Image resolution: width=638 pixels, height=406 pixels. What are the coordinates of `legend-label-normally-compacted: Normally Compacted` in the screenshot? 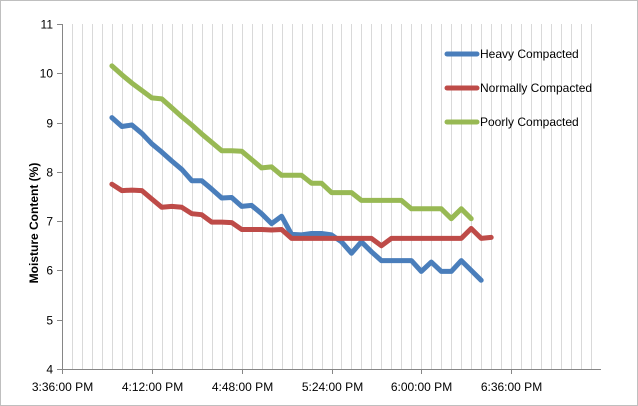 It's located at (536, 88).